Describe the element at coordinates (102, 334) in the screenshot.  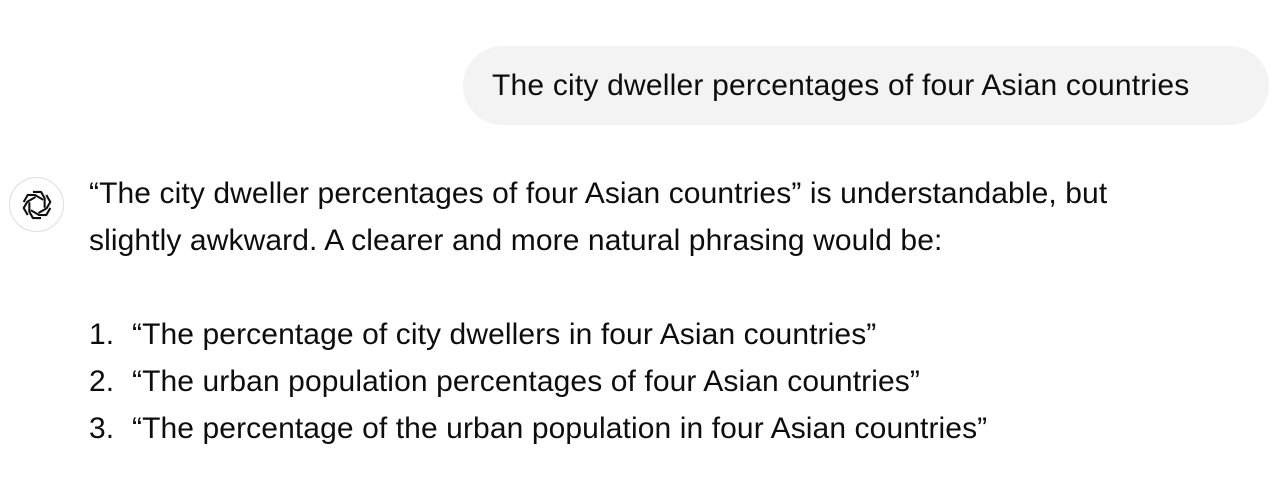
I see `list-item-number: 1.` at that location.